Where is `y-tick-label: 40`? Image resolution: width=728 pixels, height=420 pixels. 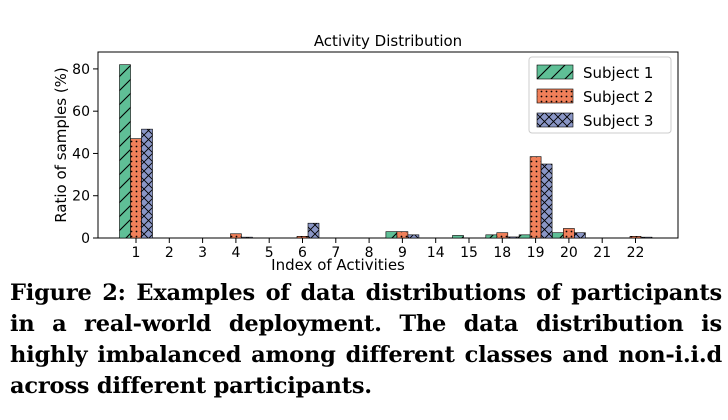
y-tick-label: 40 is located at coordinates (81, 154).